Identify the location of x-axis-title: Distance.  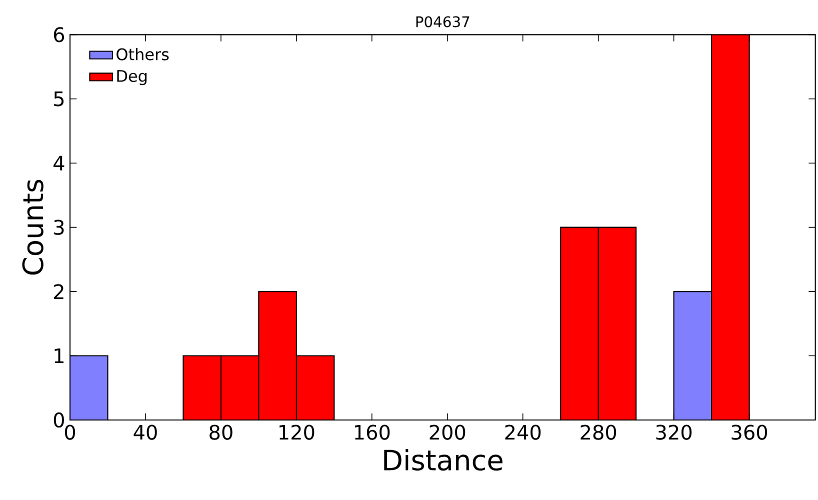
(443, 459).